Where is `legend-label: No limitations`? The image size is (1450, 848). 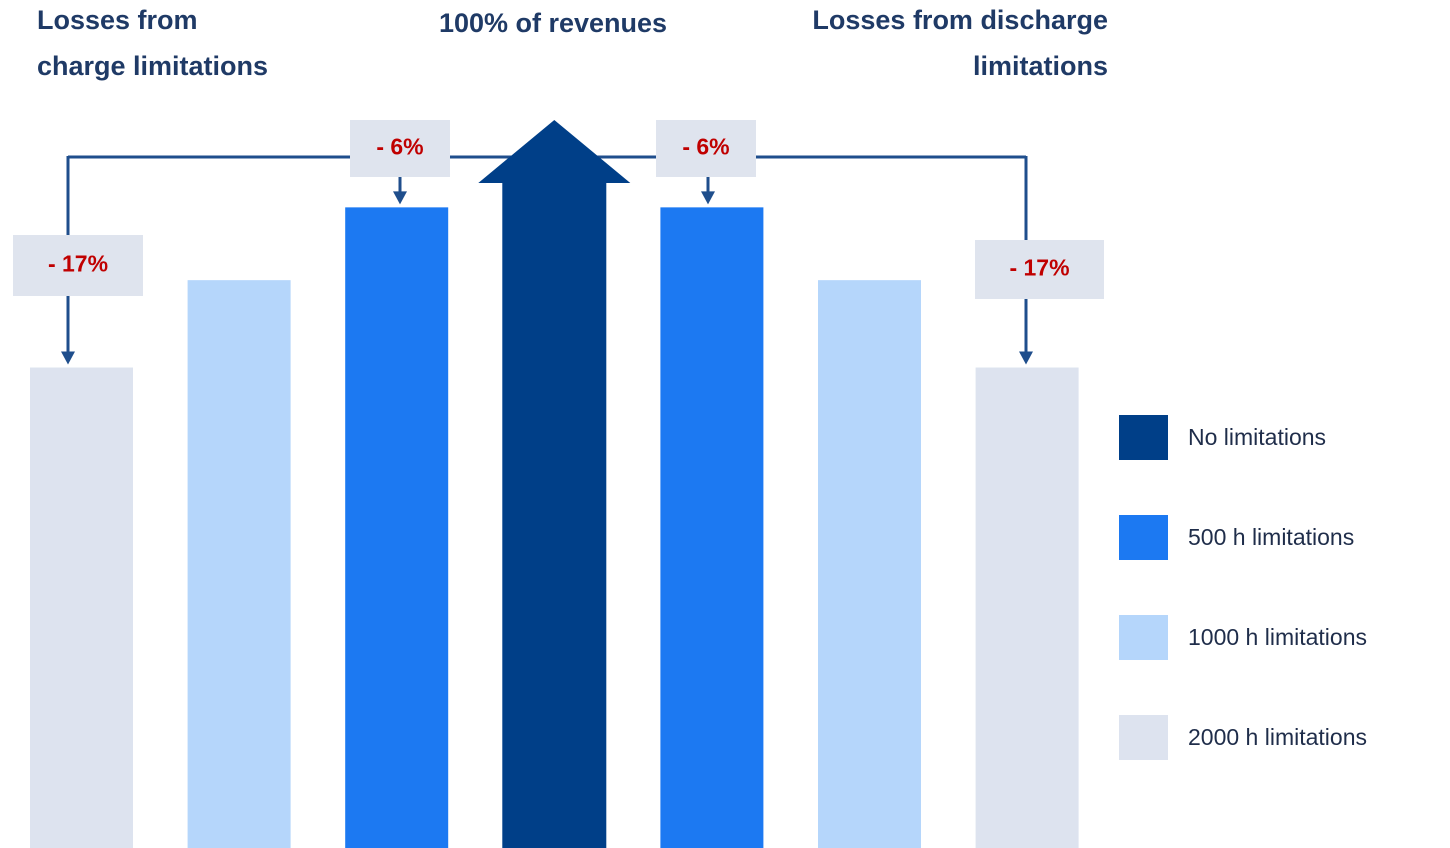 legend-label: No limitations is located at coordinates (1257, 437).